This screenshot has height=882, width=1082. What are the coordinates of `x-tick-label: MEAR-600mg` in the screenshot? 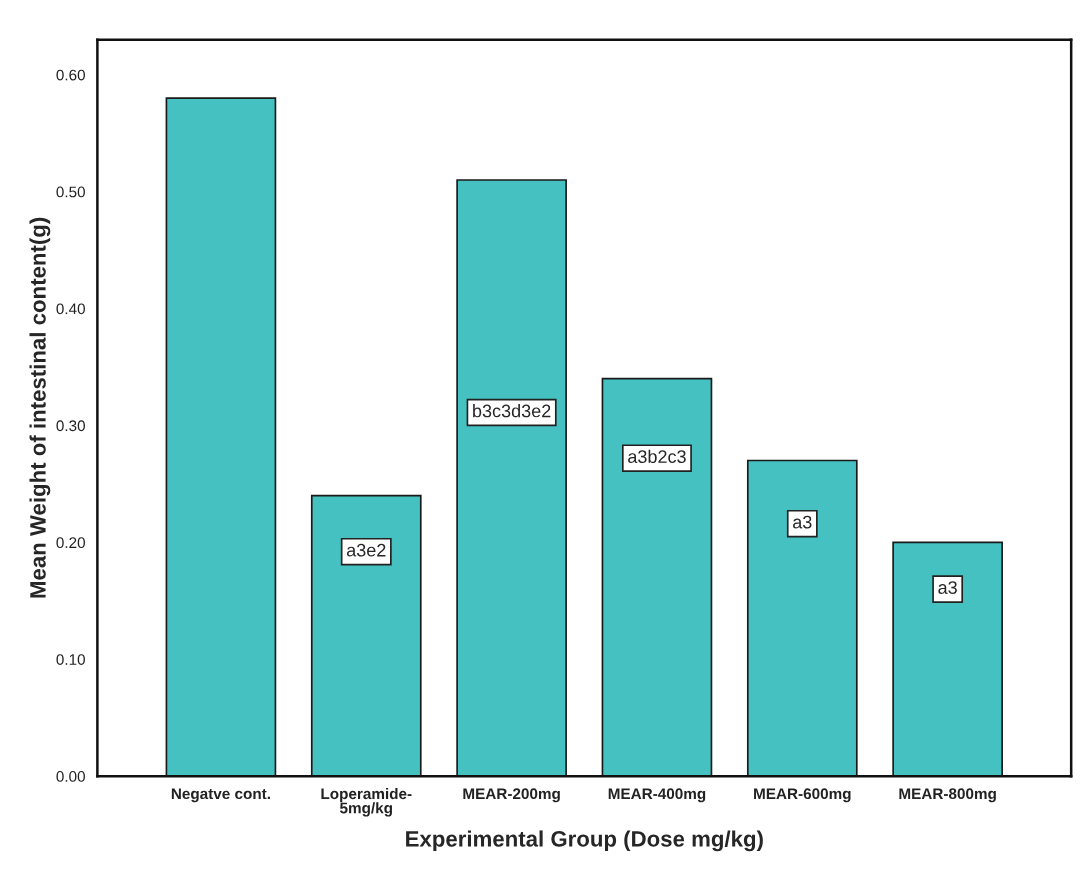 It's located at (802, 795).